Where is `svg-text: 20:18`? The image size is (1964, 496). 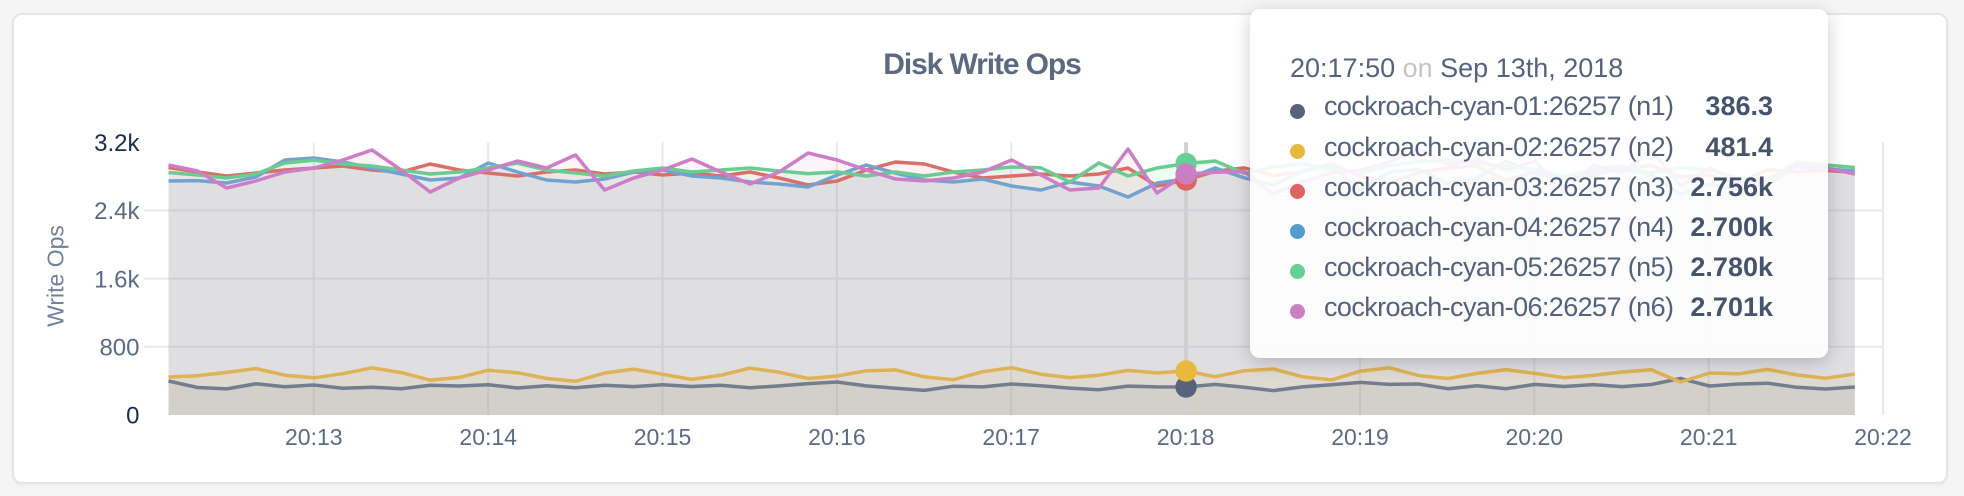 svg-text: 20:18 is located at coordinates (1186, 437).